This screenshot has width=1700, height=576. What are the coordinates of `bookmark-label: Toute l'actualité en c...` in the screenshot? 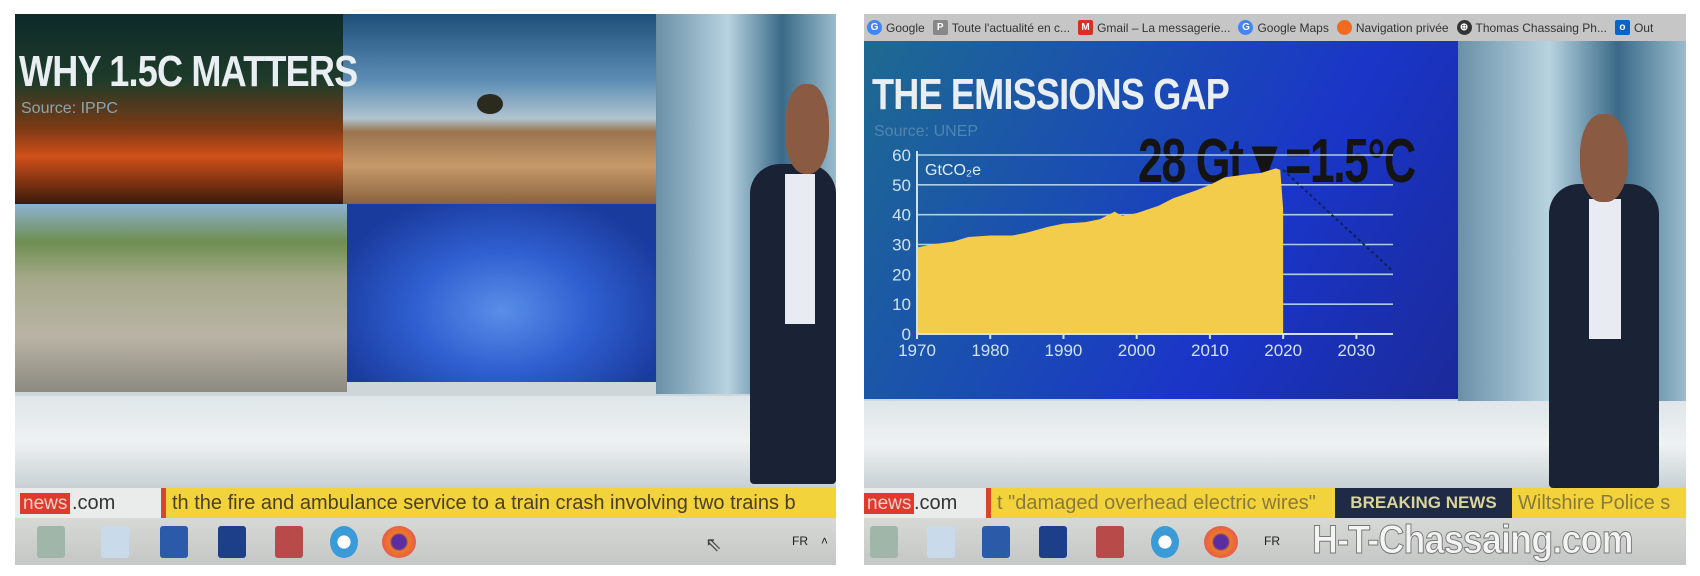 It's located at (1011, 27).